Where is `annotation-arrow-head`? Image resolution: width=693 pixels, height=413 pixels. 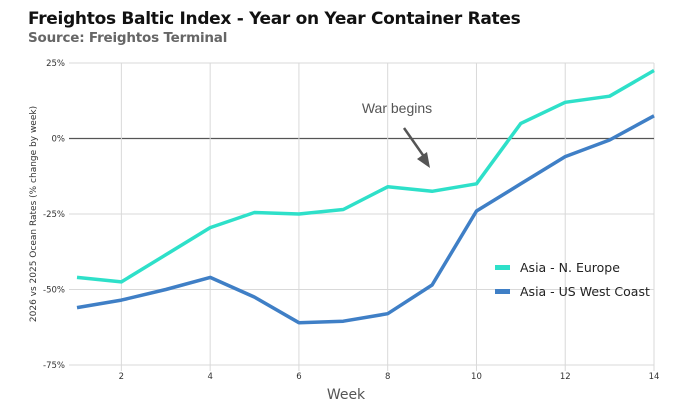
annotation-arrow-head is located at coordinates (423, 160).